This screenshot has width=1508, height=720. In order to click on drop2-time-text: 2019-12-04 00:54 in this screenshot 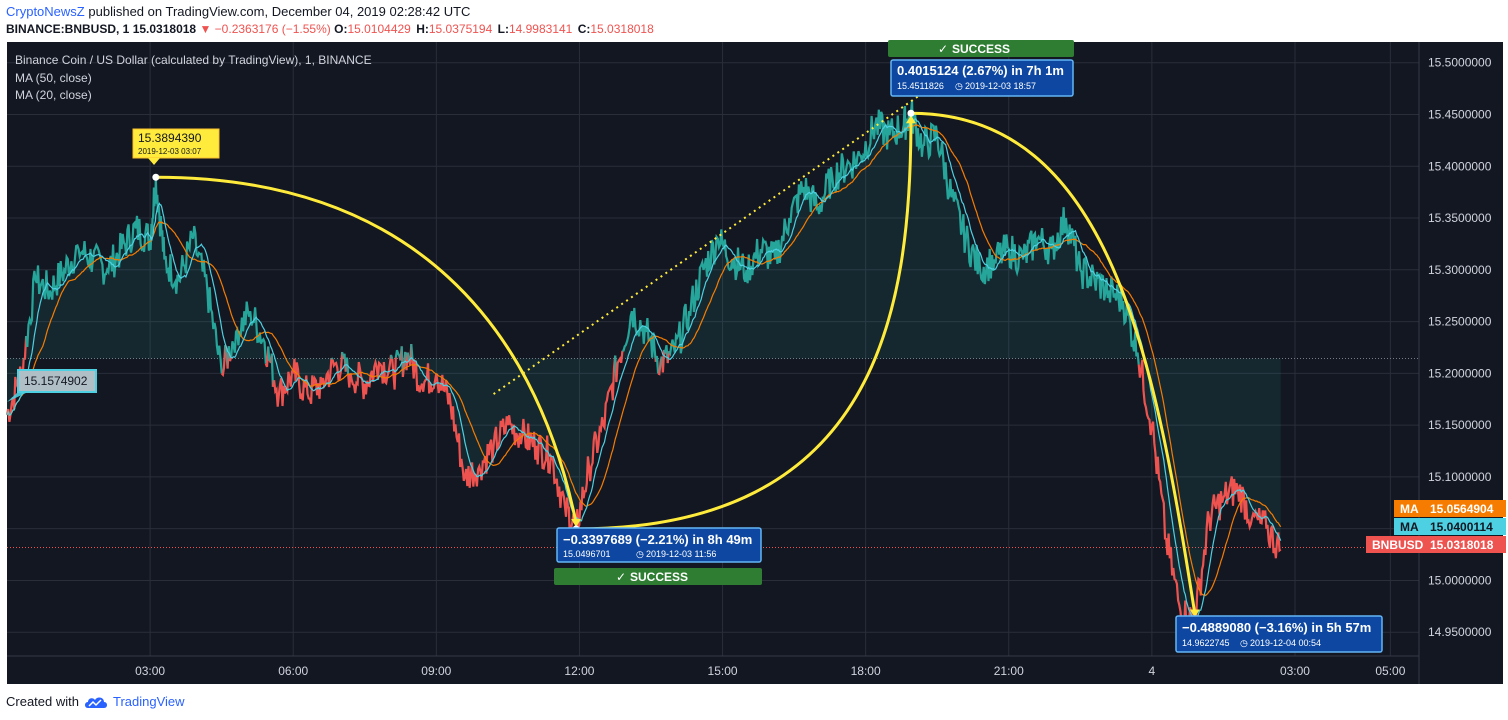, I will do `click(1285, 643)`.